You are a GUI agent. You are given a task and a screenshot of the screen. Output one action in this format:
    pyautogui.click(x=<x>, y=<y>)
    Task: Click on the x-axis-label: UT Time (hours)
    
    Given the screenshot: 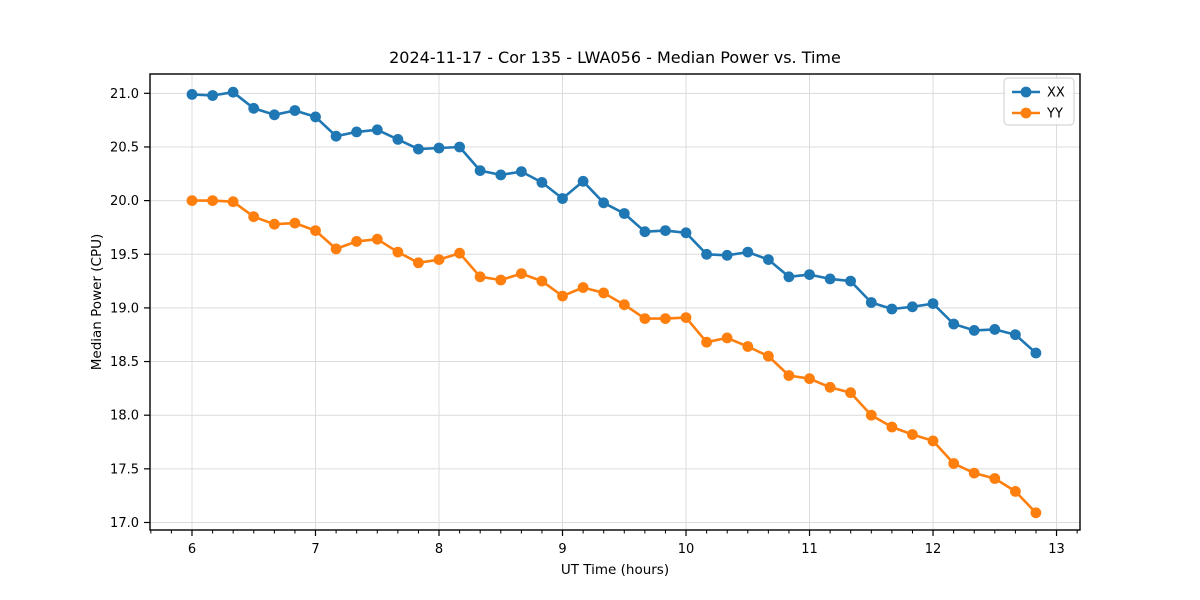 What is the action you would take?
    pyautogui.click(x=615, y=570)
    